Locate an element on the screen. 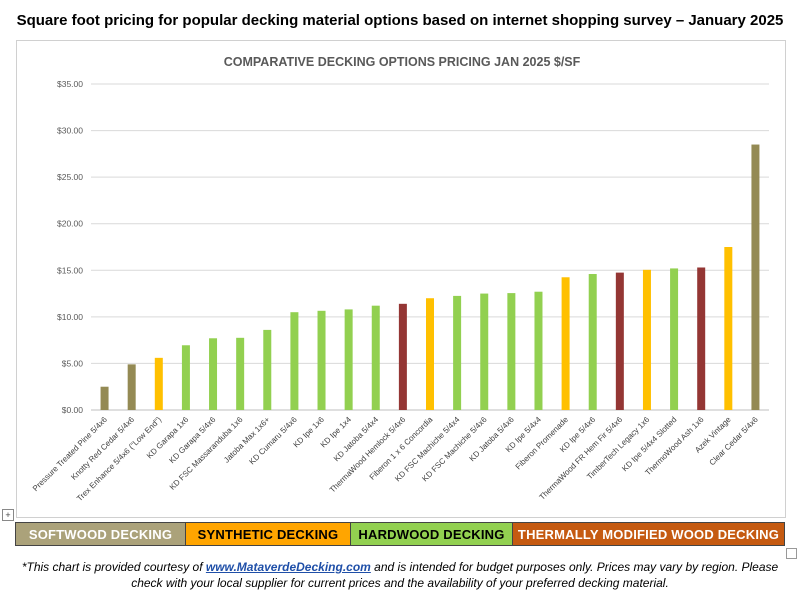 This screenshot has width=800, height=603. y-tick-label: $0.00 is located at coordinates (73, 410).